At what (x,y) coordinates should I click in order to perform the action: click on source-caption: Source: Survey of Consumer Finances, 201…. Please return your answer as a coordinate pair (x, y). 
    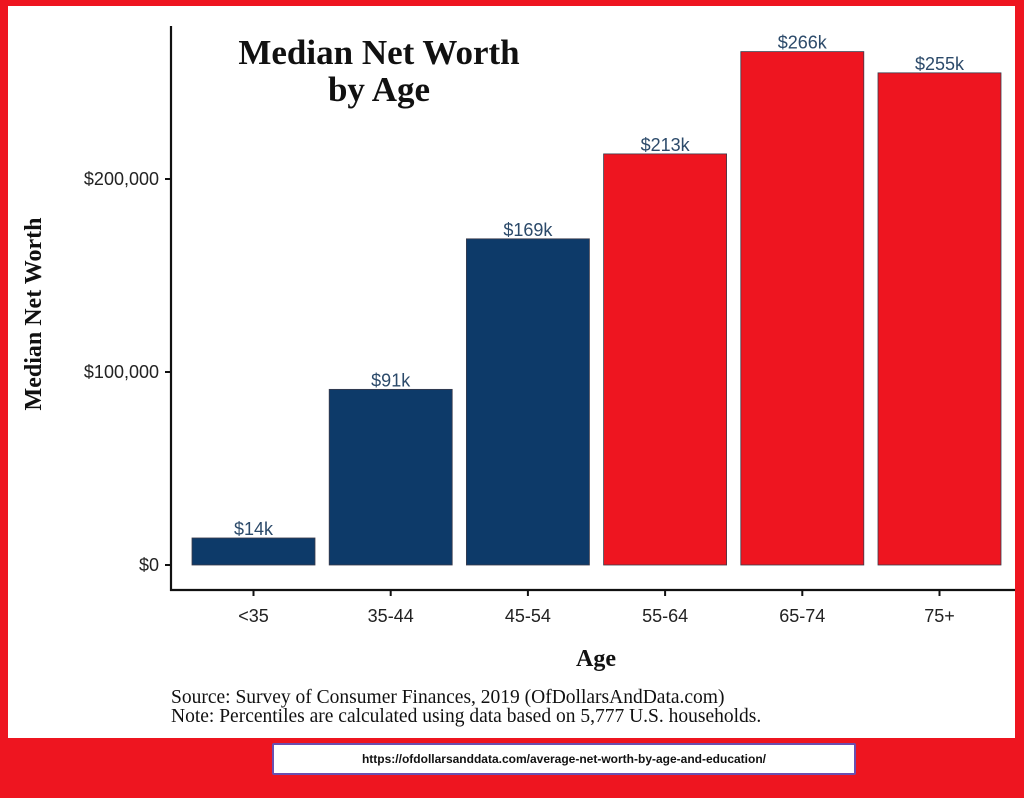
    Looking at the image, I should click on (447, 697).